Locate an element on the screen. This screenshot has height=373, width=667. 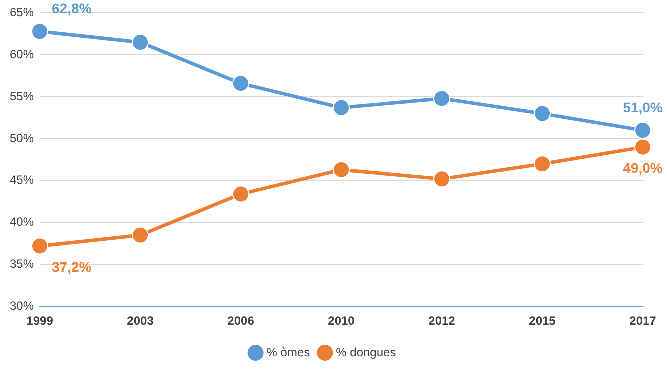
x-tick-label: 1999 is located at coordinates (40, 321).